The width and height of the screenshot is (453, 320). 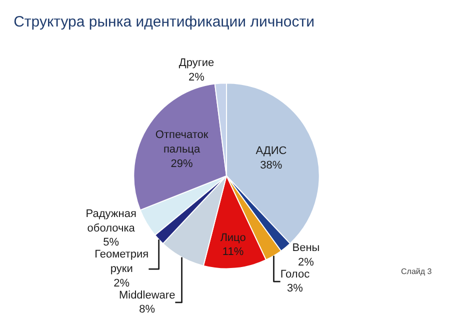 What do you see at coordinates (196, 63) in the screenshot?
I see `slice-label: Другие` at bounding box center [196, 63].